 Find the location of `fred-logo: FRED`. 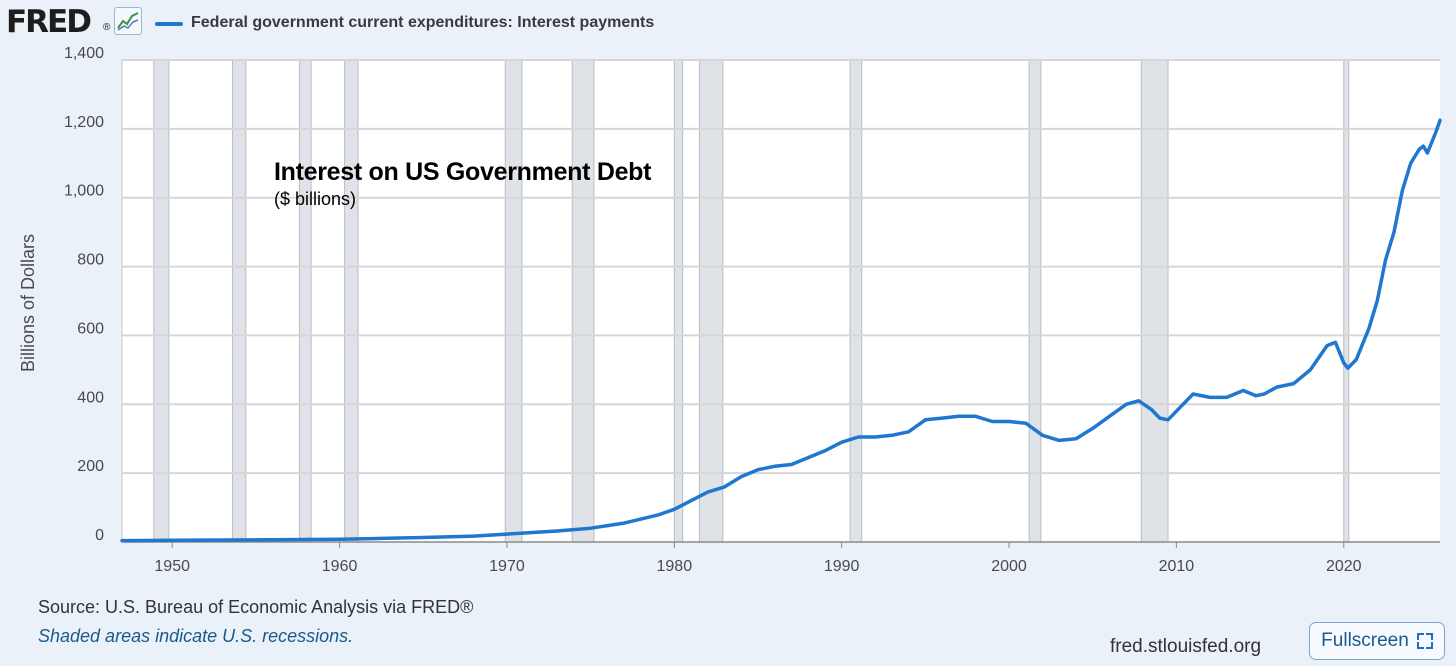

fred-logo: FRED is located at coordinates (49, 22).